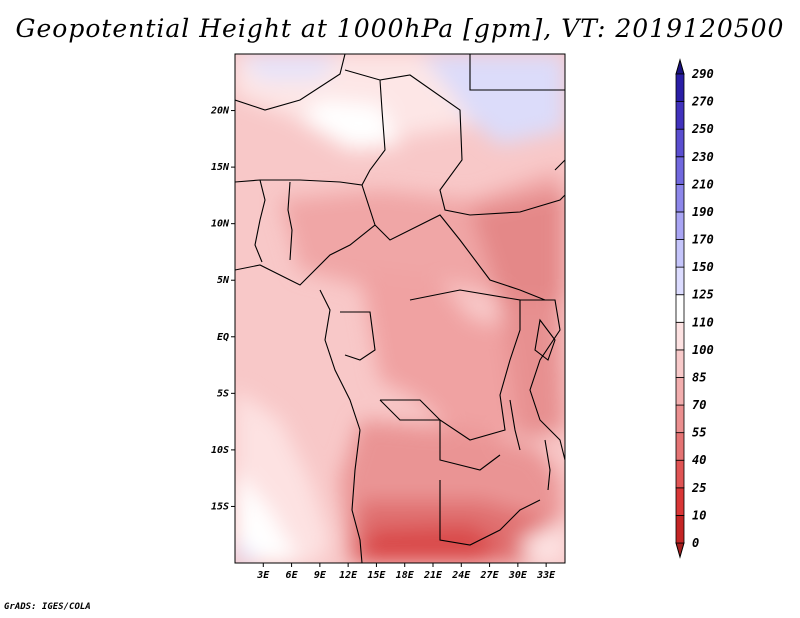  Describe the element at coordinates (222, 309) in the screenshot. I see `lat-axis: 20N 15N 10N 5N EQ 5S 10S 15S` at that location.